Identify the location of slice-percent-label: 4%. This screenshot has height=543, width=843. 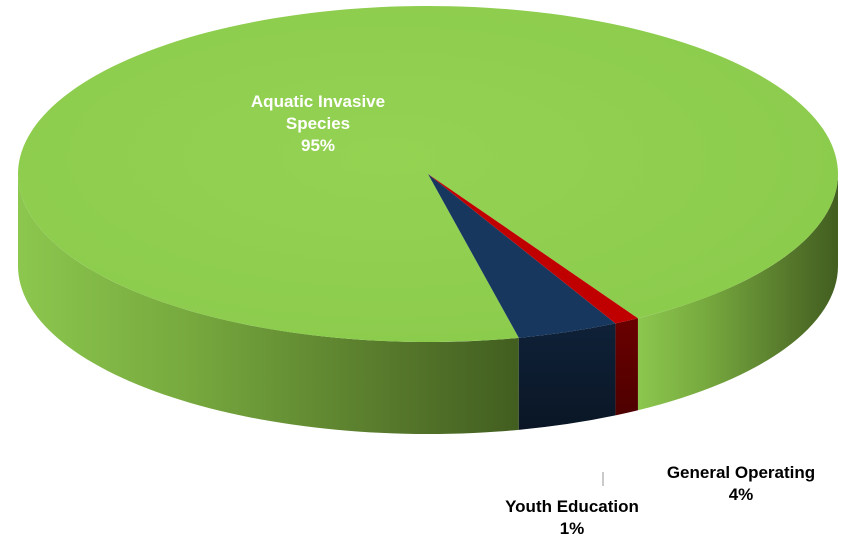
(741, 494).